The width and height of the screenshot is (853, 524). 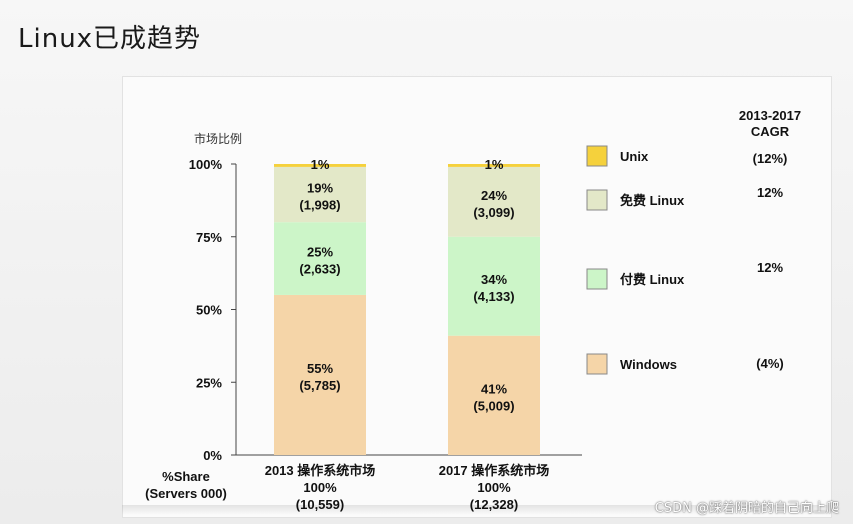 I want to click on bar-data-label: 25%, so click(x=320, y=252).